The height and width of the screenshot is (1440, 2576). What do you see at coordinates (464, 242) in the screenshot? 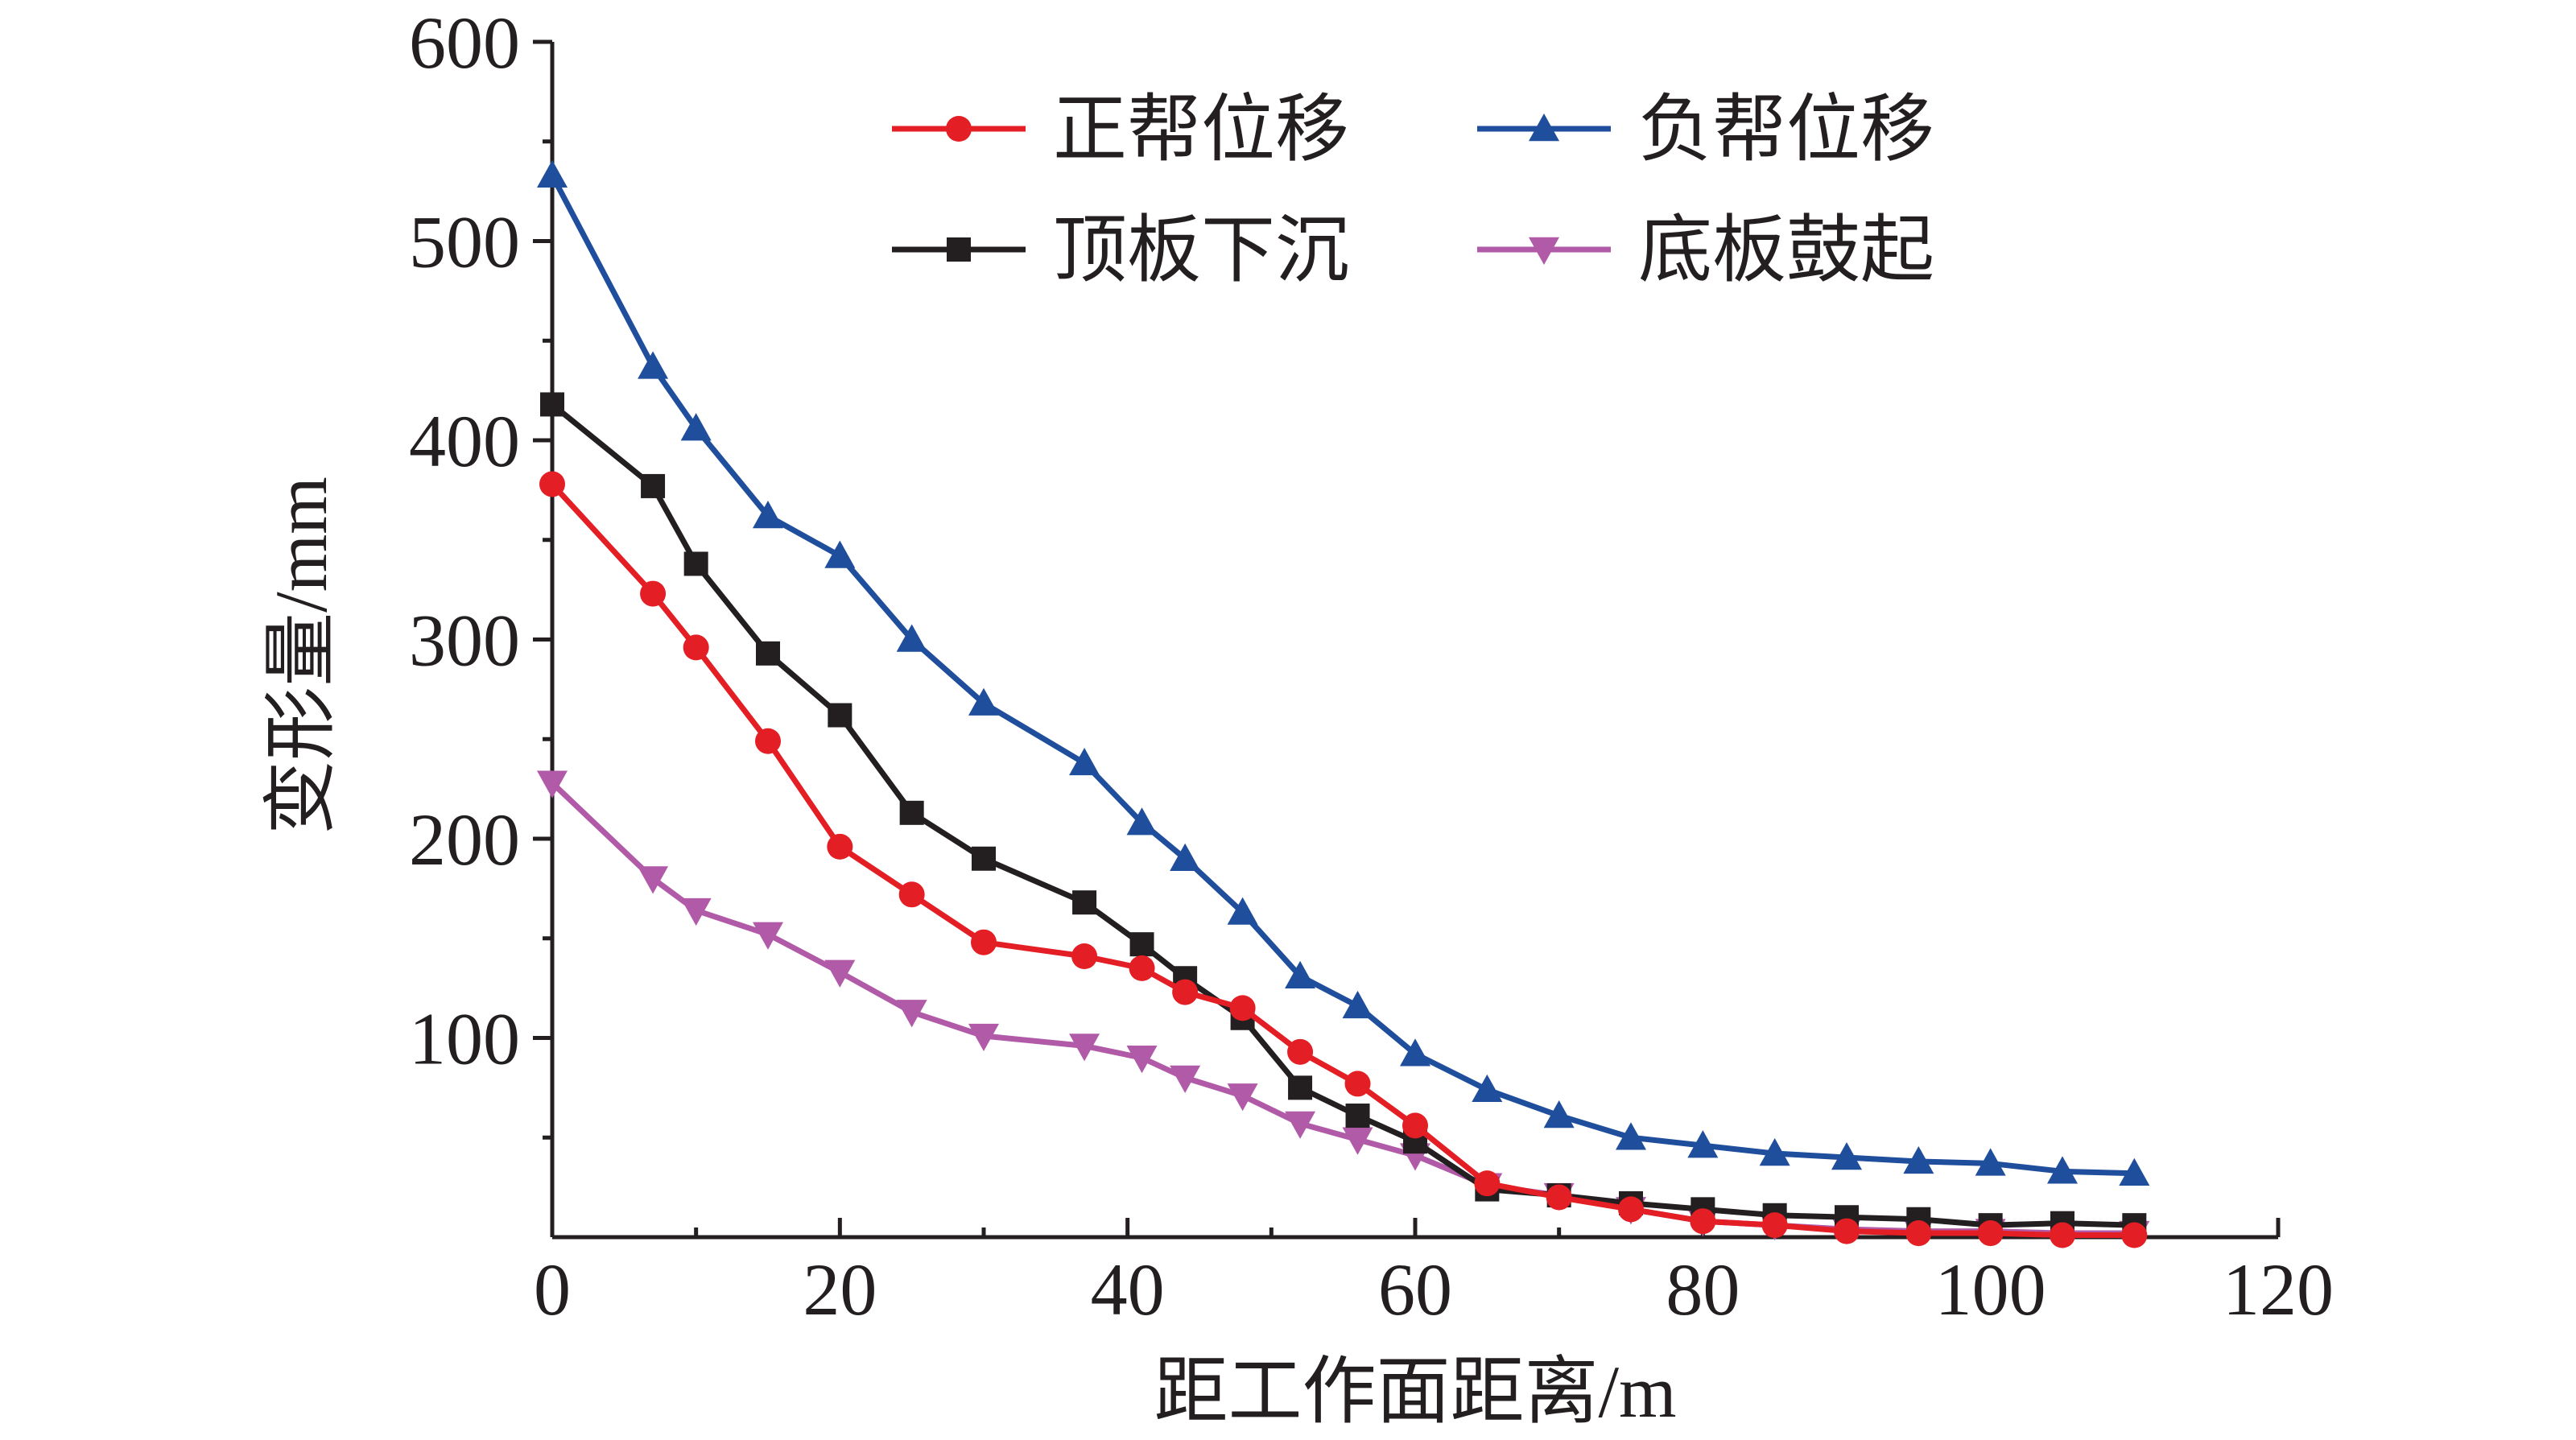
I see `y-tick-label: 500` at bounding box center [464, 242].